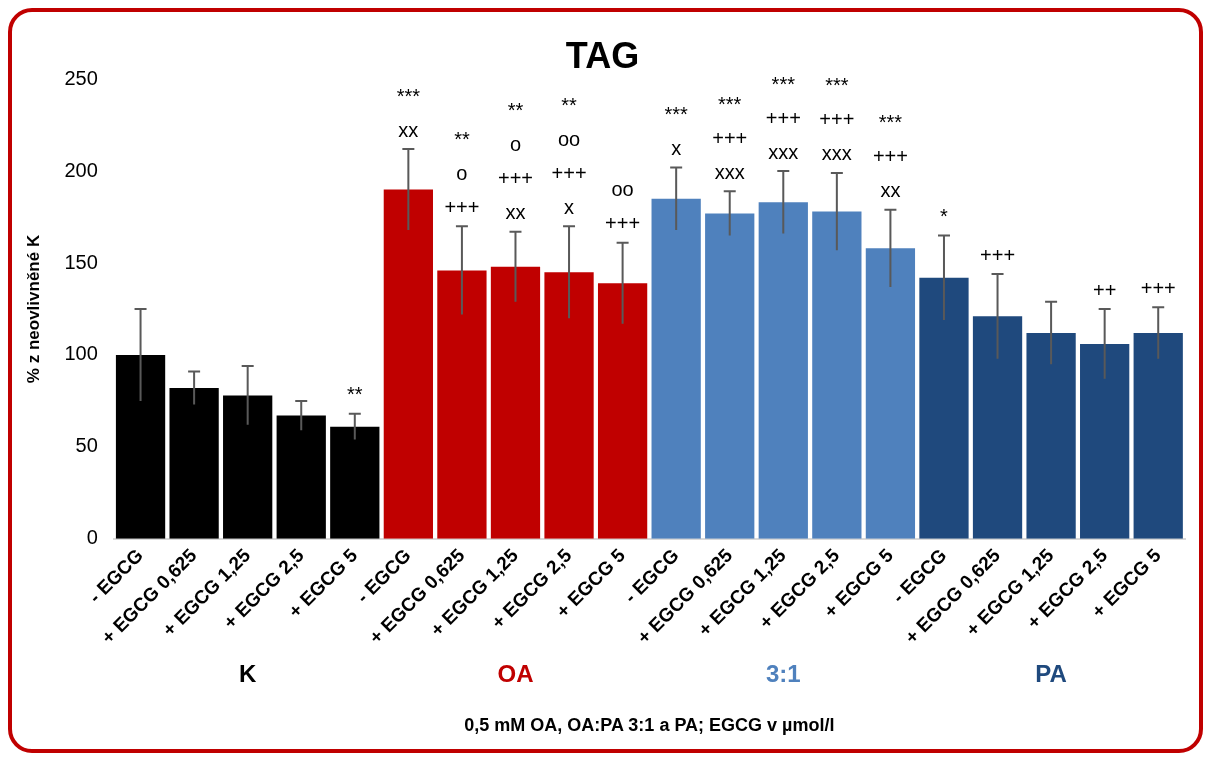 The image size is (1211, 761). Describe the element at coordinates (81, 353) in the screenshot. I see `y-tick-label: 100` at that location.